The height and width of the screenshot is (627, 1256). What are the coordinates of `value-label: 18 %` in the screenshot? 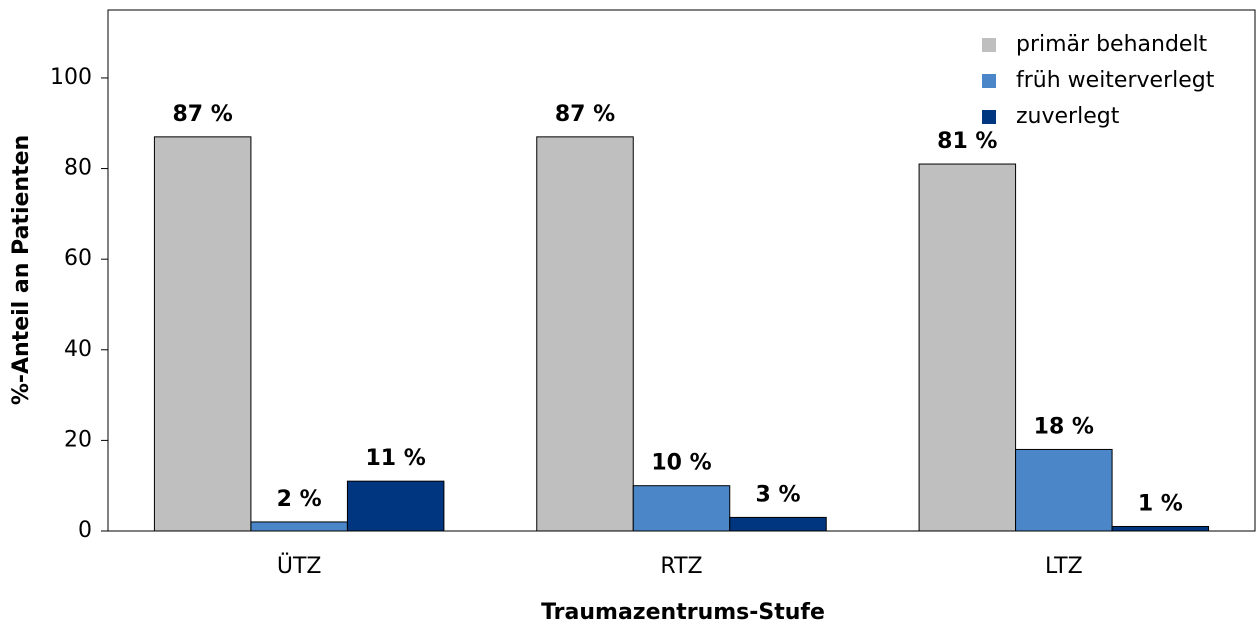 It's located at (1064, 426).